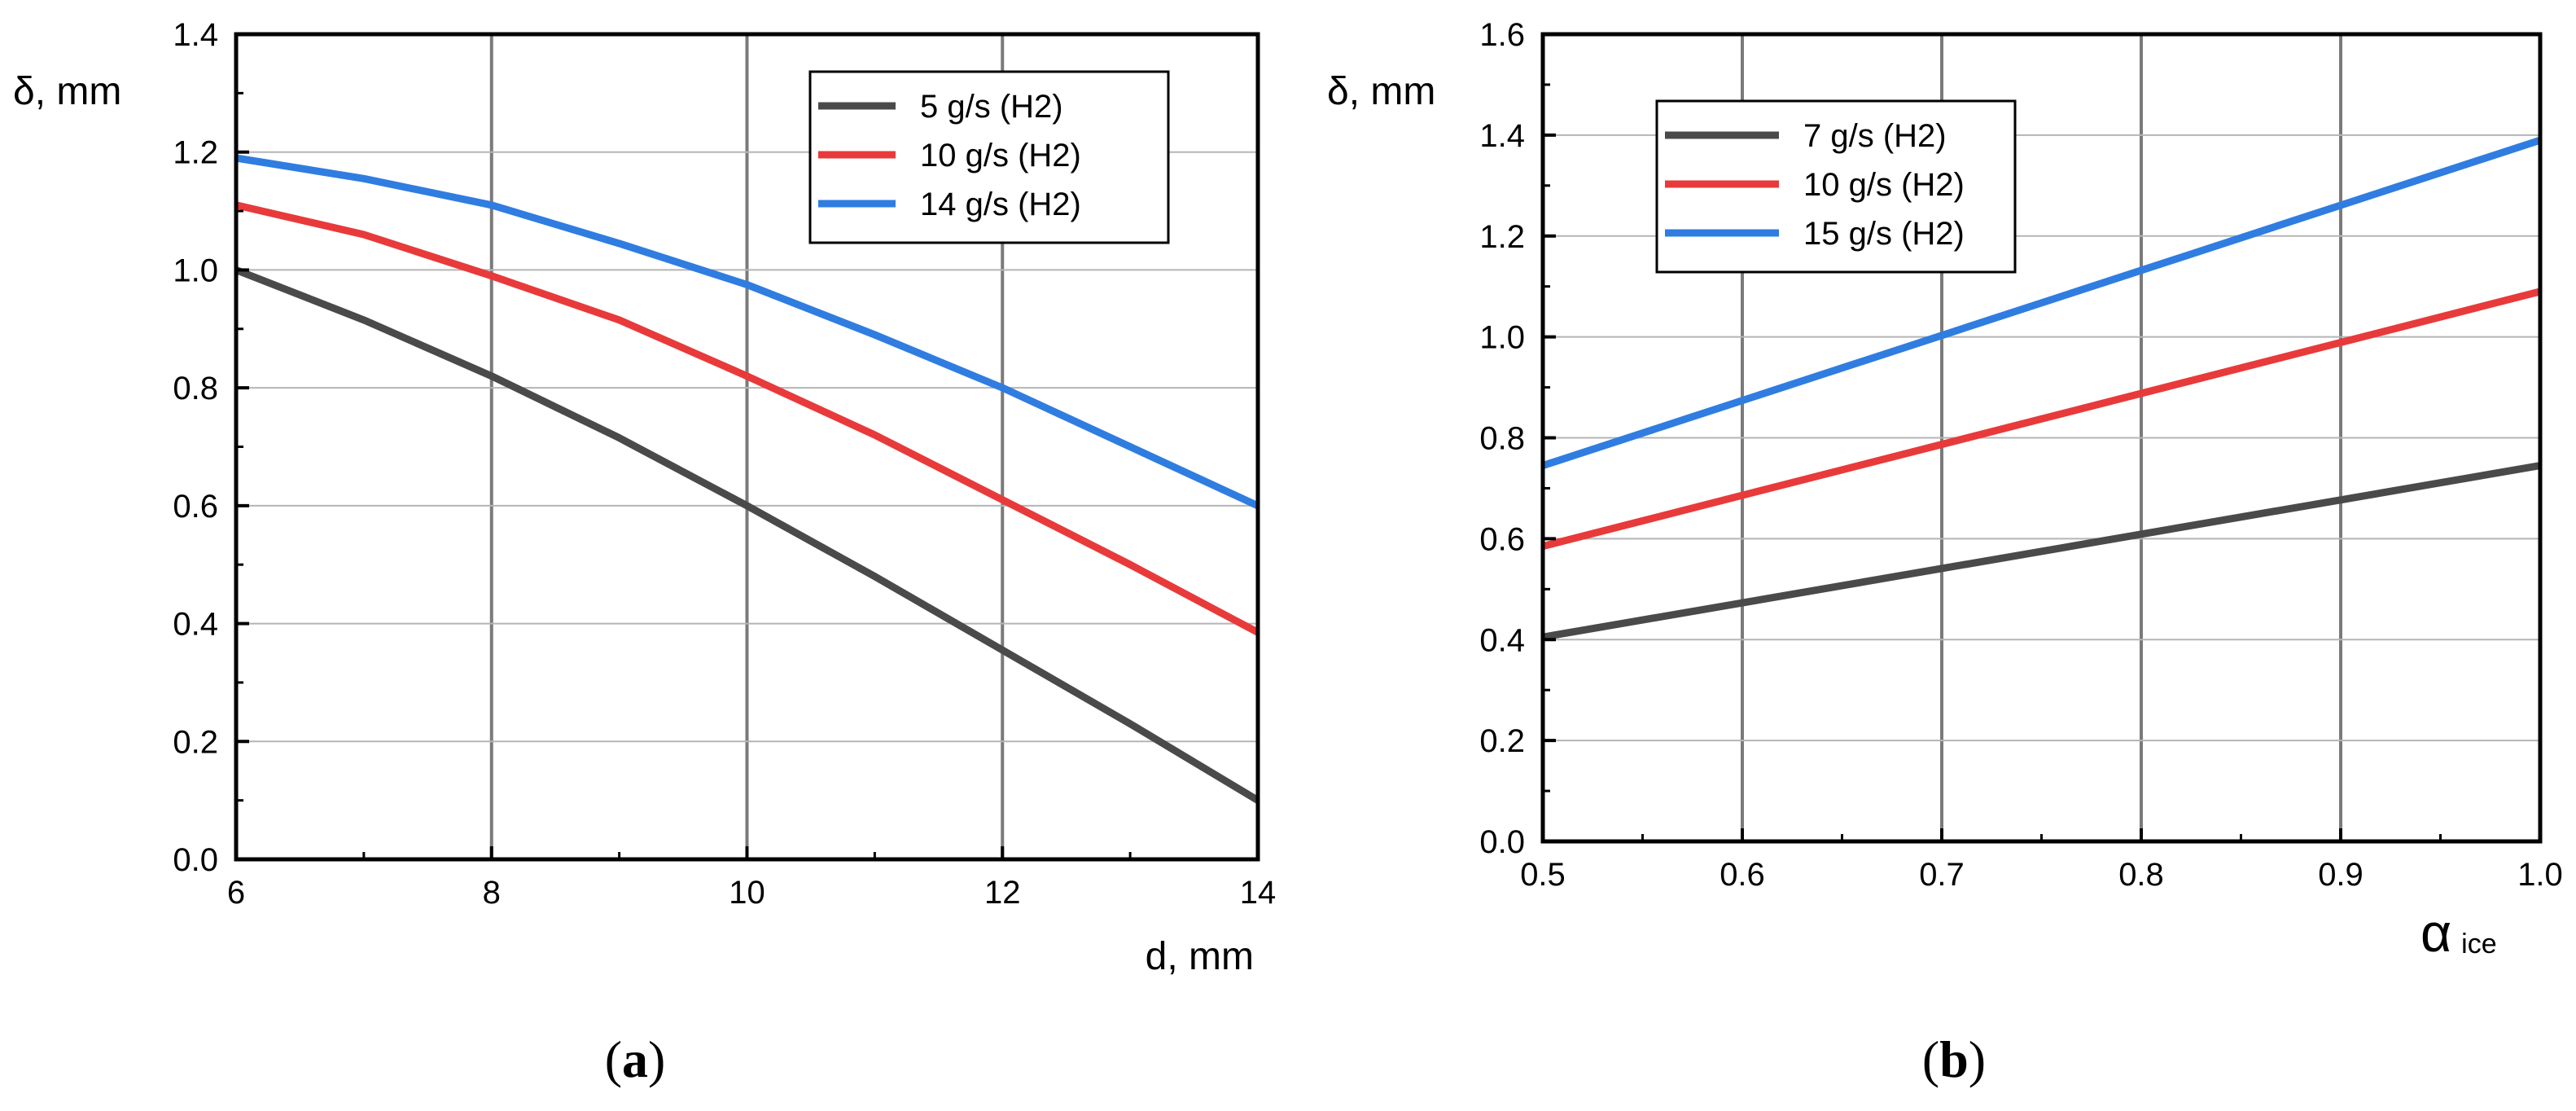 This screenshot has height=1111, width=2576. What do you see at coordinates (1543, 875) in the screenshot?
I see `x-tick-label: 0.5` at bounding box center [1543, 875].